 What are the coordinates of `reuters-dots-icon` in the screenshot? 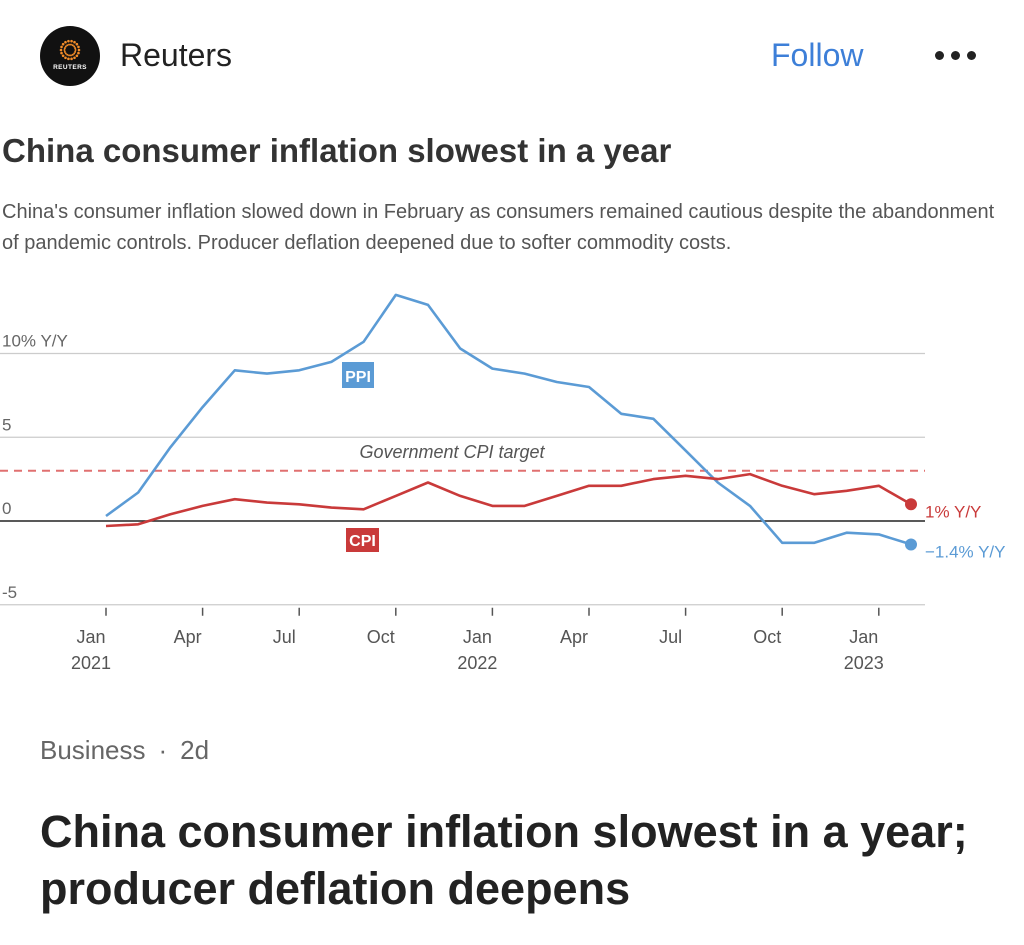 It's located at (70, 49).